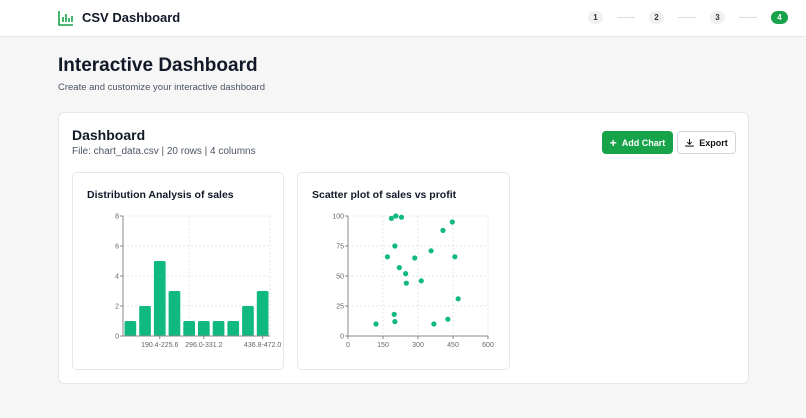  I want to click on x-tick-label: 436.8-472.0, so click(262, 345).